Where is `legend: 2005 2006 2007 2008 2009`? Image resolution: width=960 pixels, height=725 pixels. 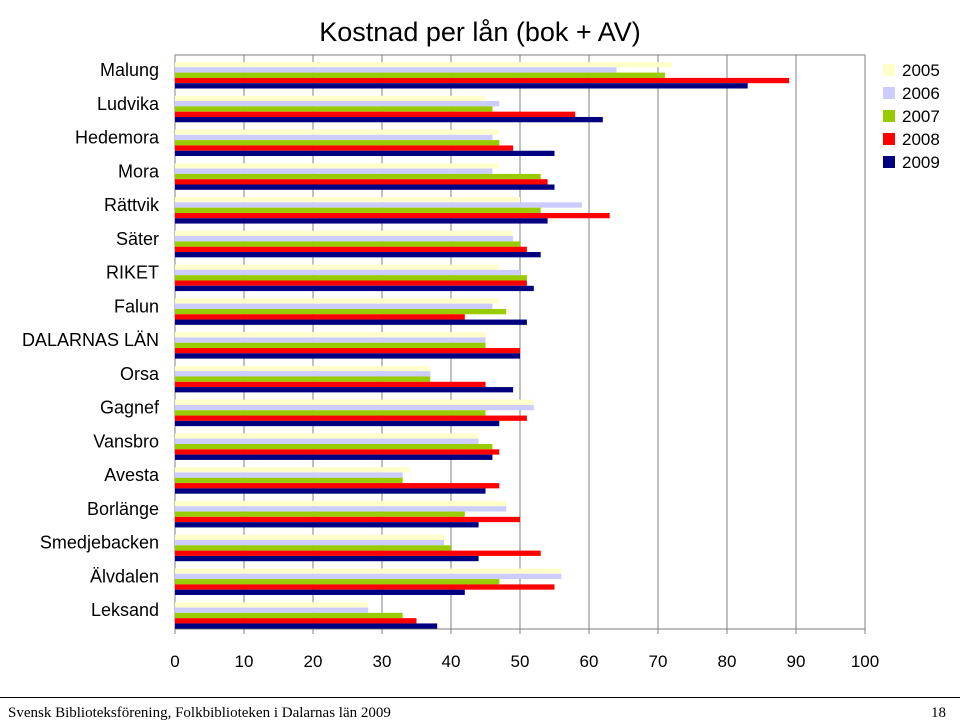 legend: 2005 2006 2007 2008 2009 is located at coordinates (911, 116).